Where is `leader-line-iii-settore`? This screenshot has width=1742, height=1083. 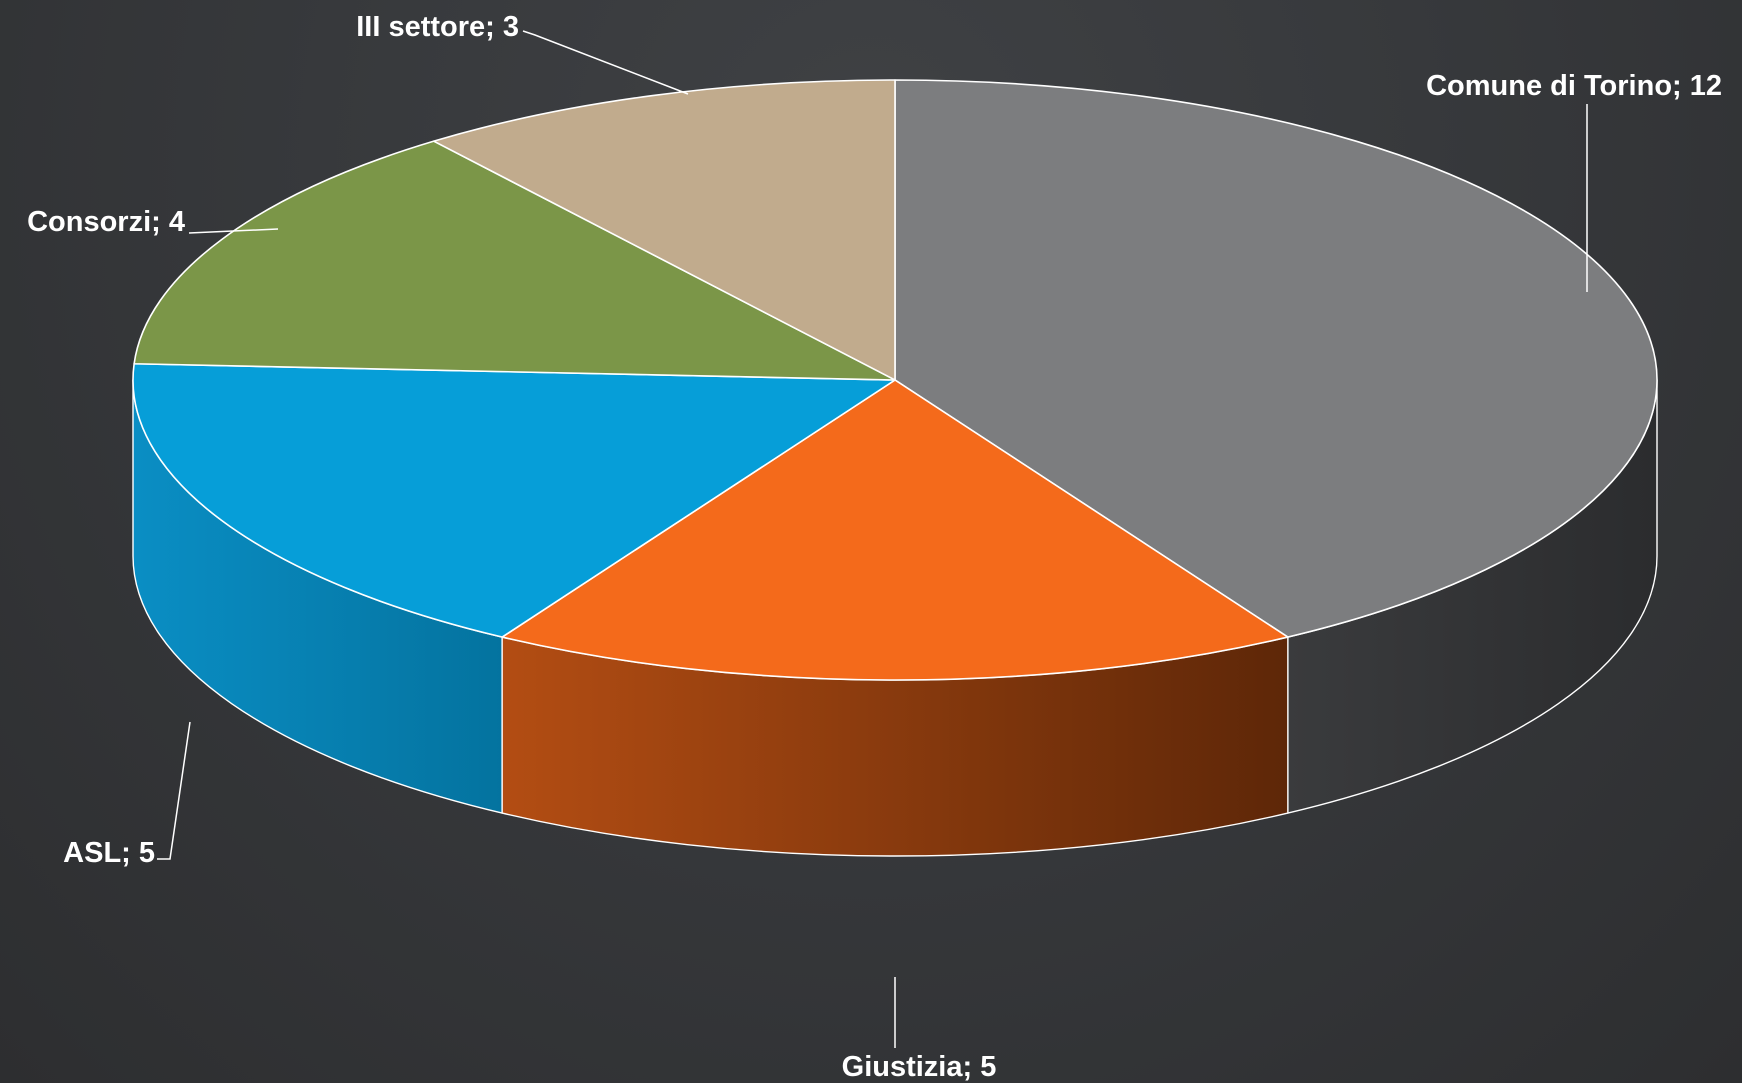
leader-line-iii-settore is located at coordinates (605, 62).